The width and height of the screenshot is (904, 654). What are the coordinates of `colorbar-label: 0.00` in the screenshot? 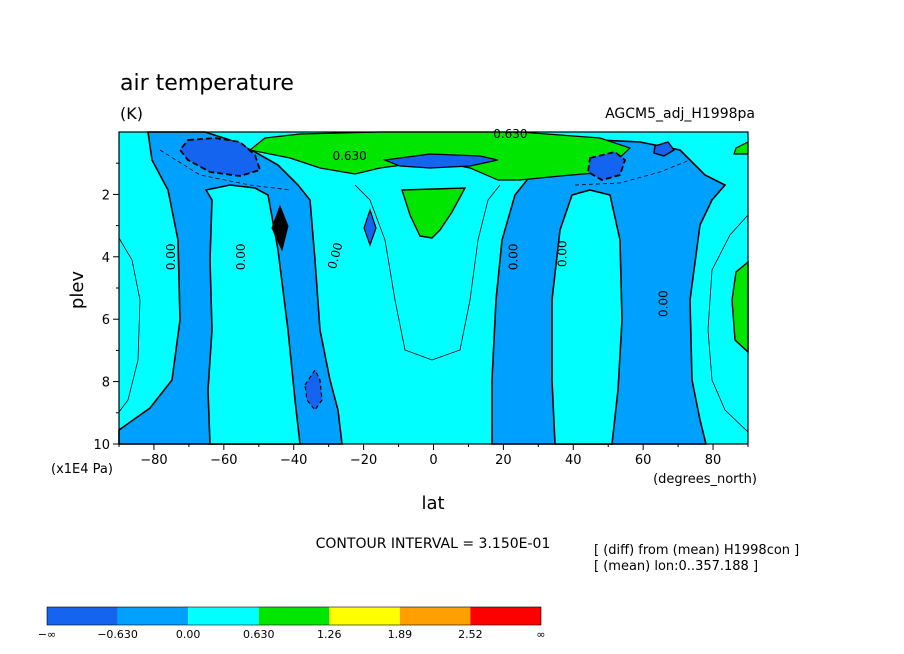 It's located at (188, 634).